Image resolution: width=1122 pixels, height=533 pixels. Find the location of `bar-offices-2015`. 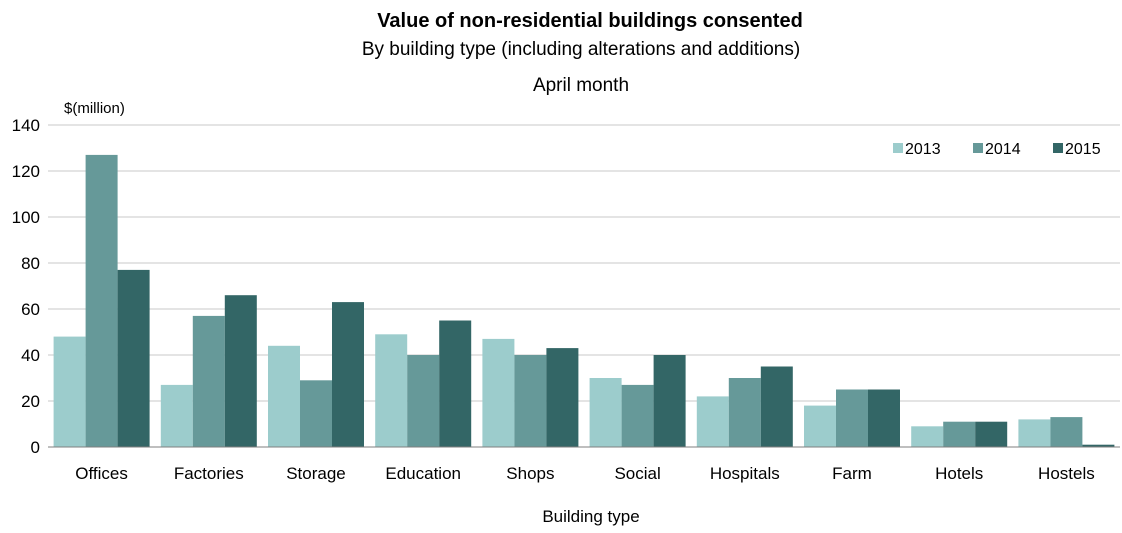

bar-offices-2015 is located at coordinates (133, 358).